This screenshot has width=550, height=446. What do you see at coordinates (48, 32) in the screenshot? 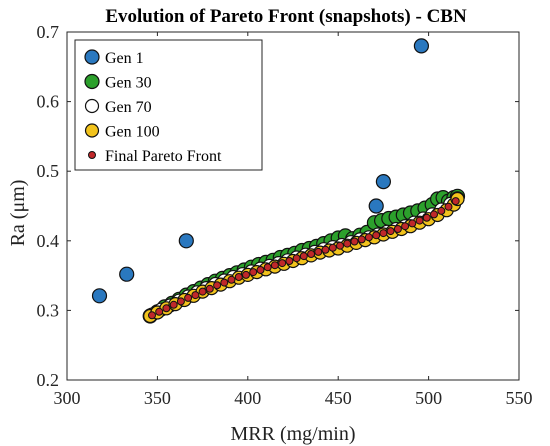
I see `y-tick-label: 0.7` at bounding box center [48, 32].